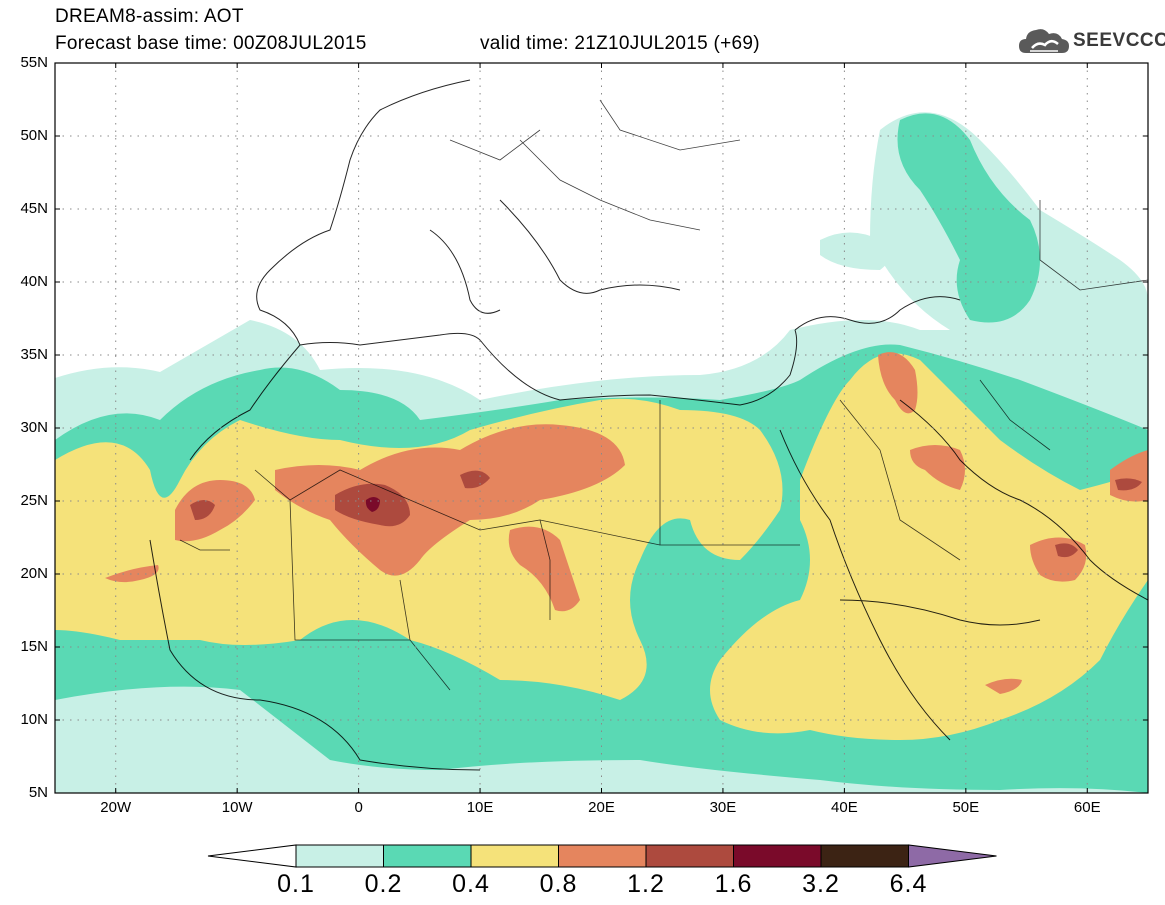  Describe the element at coordinates (471, 884) in the screenshot. I see `colorbar-label: 0.4` at that location.